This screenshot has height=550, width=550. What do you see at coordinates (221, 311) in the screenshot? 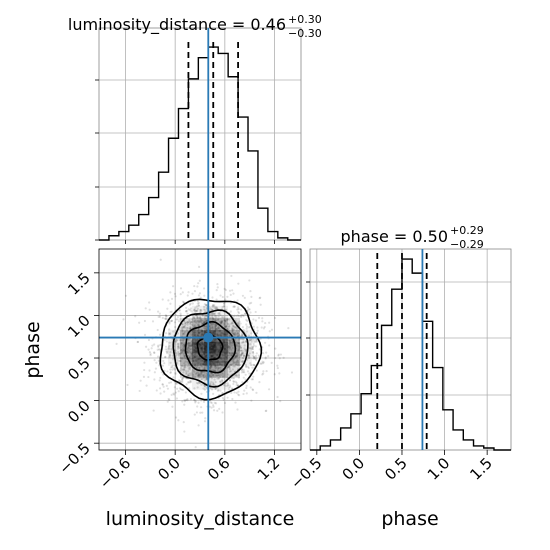
I see `density-cell` at bounding box center [221, 311].